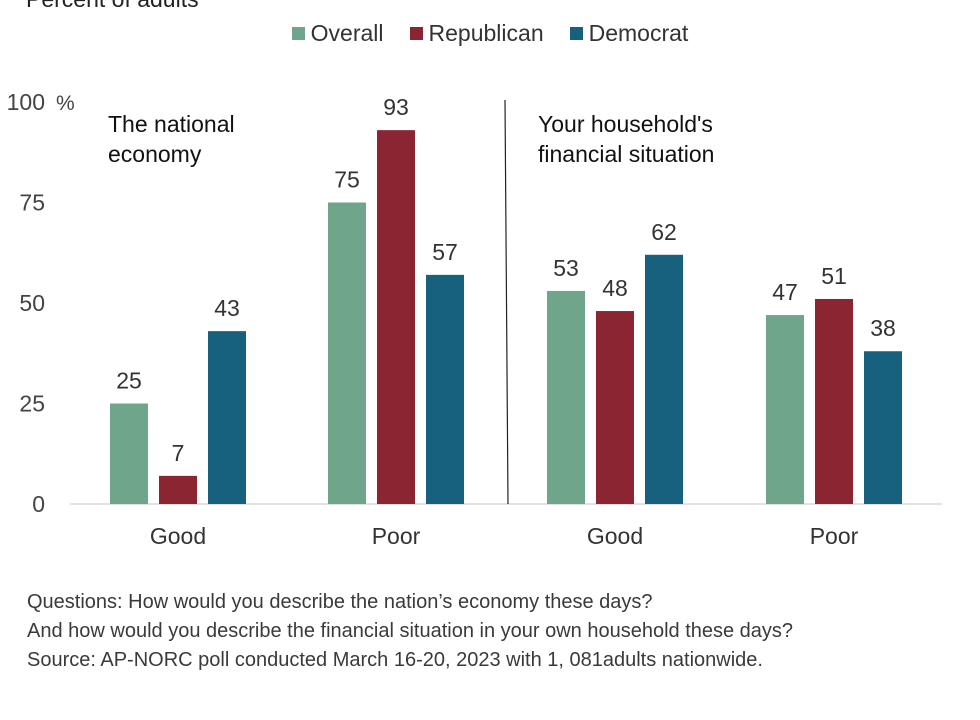 The height and width of the screenshot is (720, 980). I want to click on chart-top-label: Percent of adults, so click(112, 6).